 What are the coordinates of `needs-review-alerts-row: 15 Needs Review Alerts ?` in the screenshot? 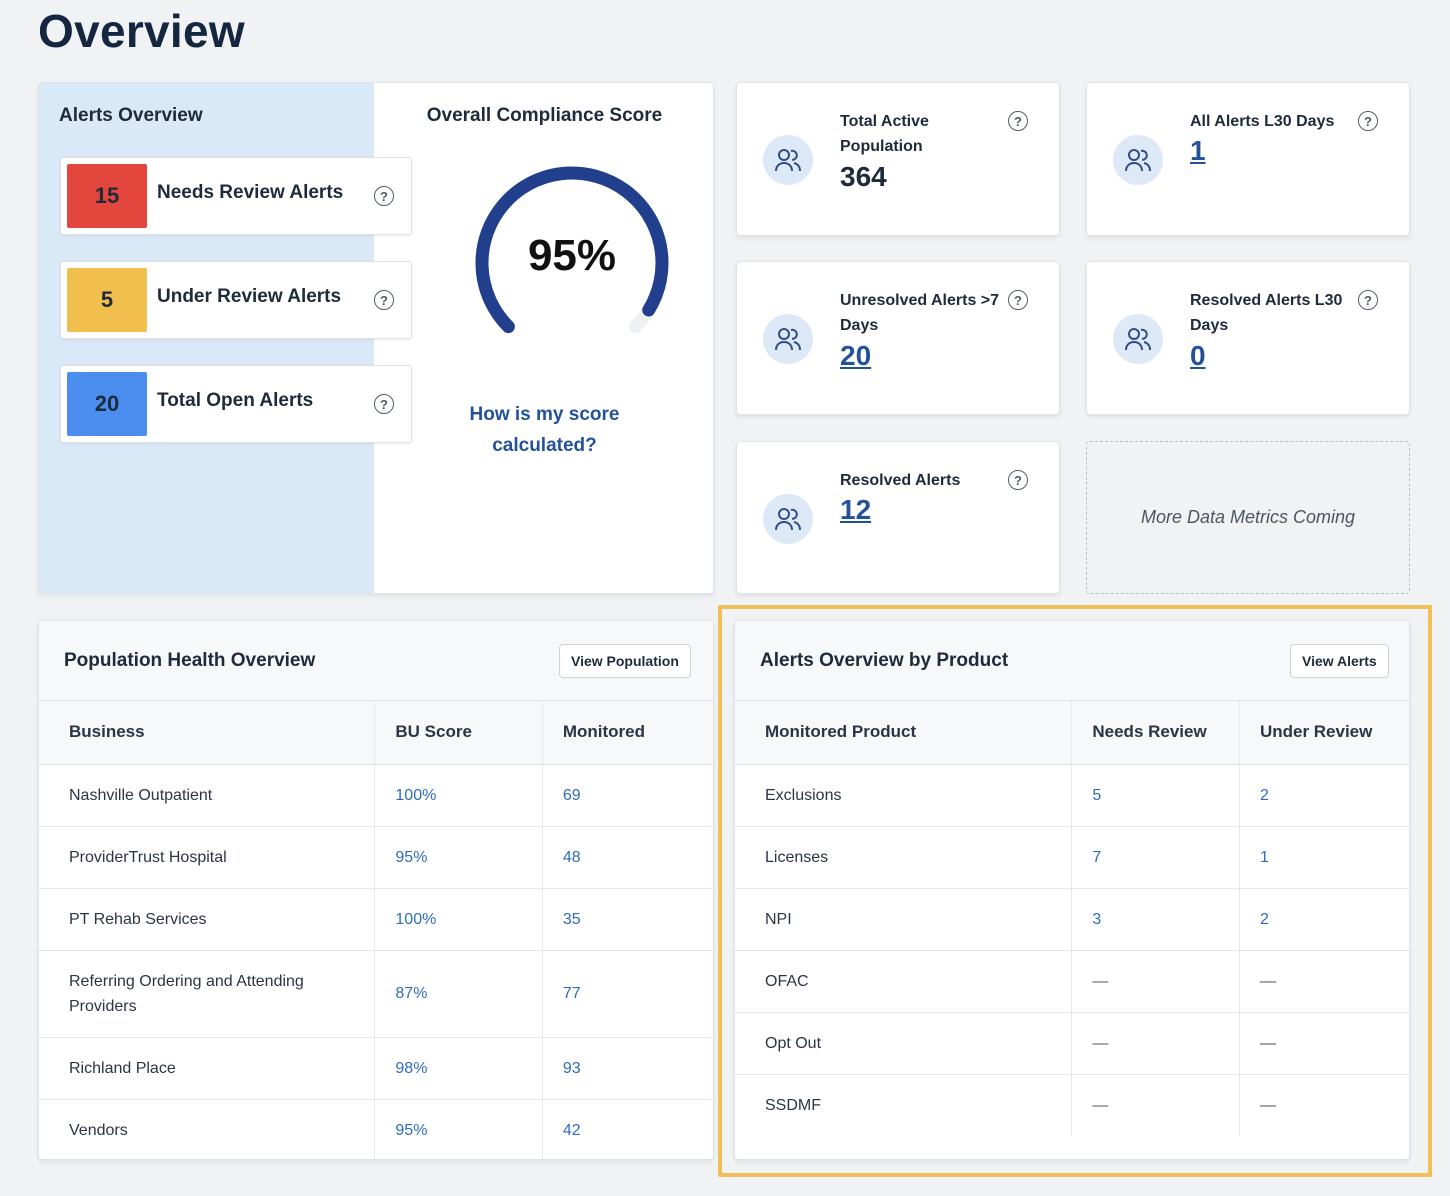 It's located at (236, 196).